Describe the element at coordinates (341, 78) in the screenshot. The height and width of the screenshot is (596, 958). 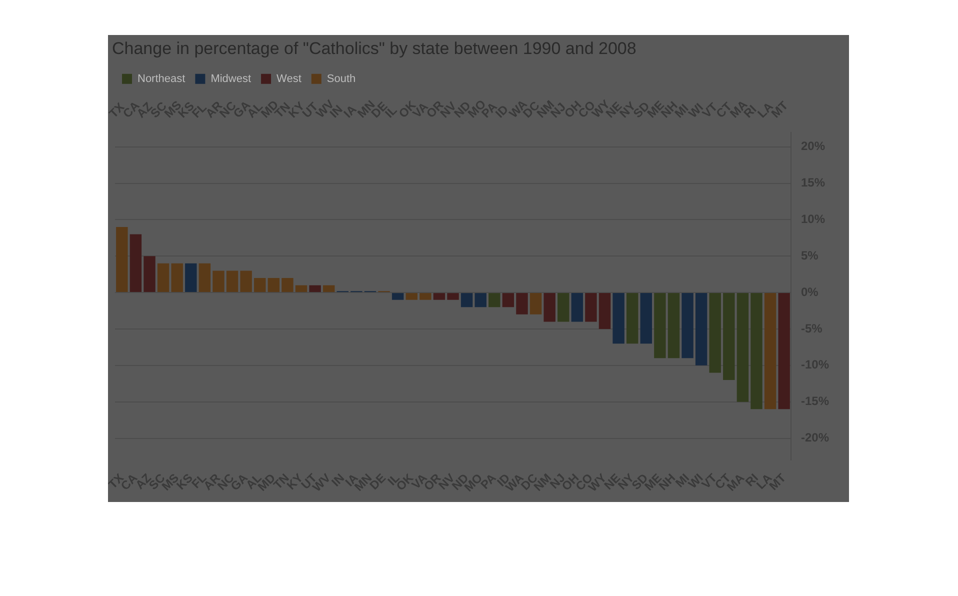
I see `legend-label: South` at that location.